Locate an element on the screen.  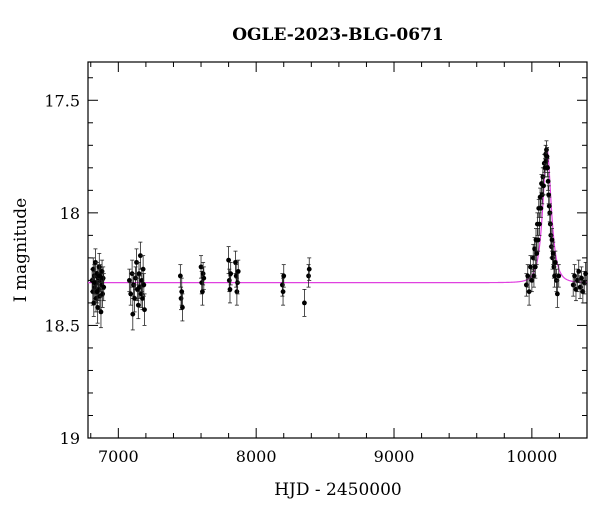
y-tick-label: 18 is located at coordinates (70, 213).